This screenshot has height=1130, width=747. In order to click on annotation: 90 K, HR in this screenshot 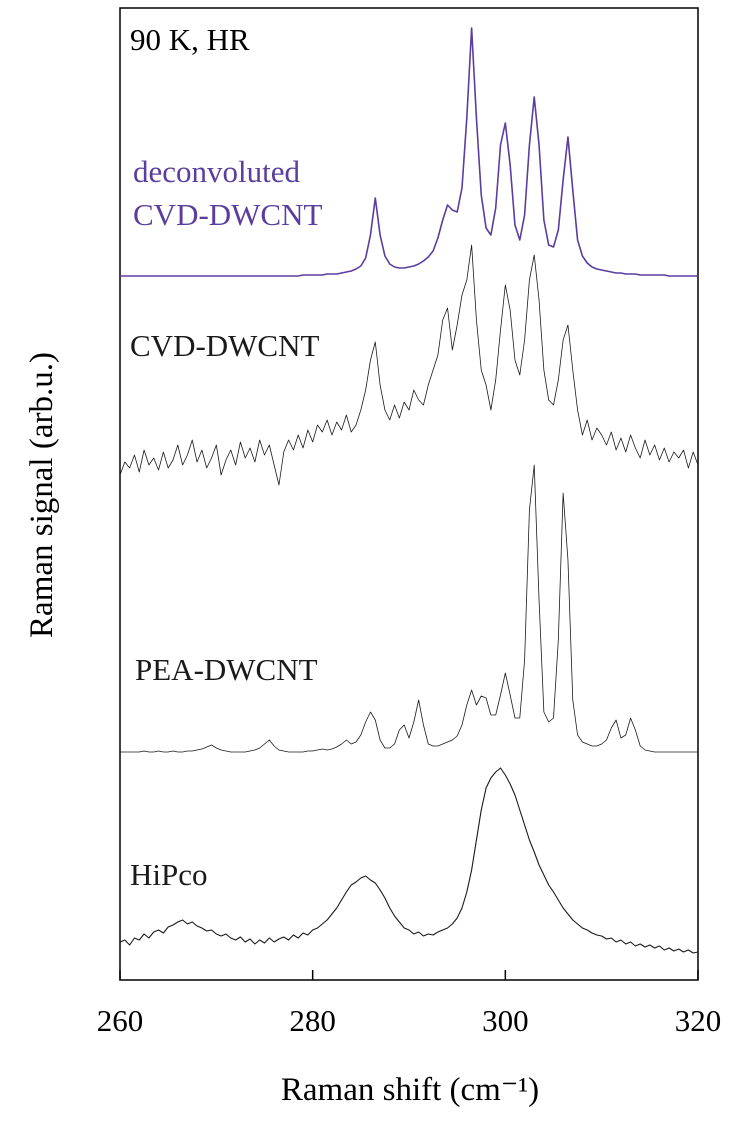, I will do `click(190, 39)`.